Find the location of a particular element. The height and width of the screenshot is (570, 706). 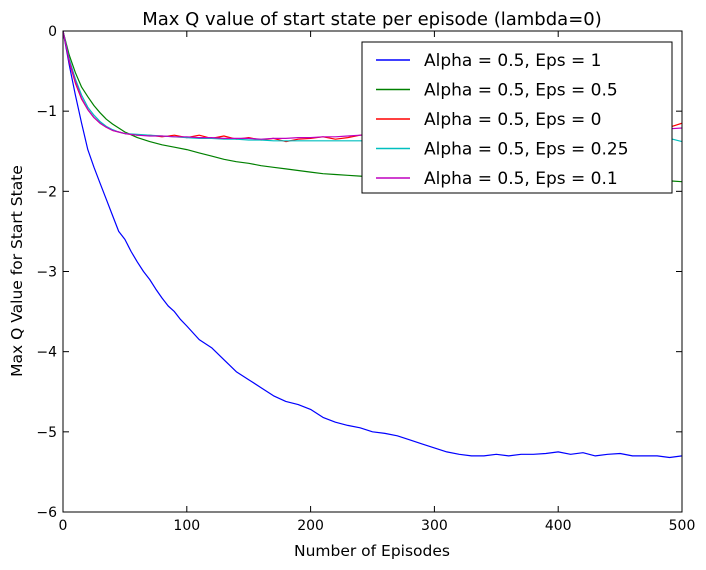

legend-label-1: Alpha = 0.5, Eps = 1 is located at coordinates (513, 61).